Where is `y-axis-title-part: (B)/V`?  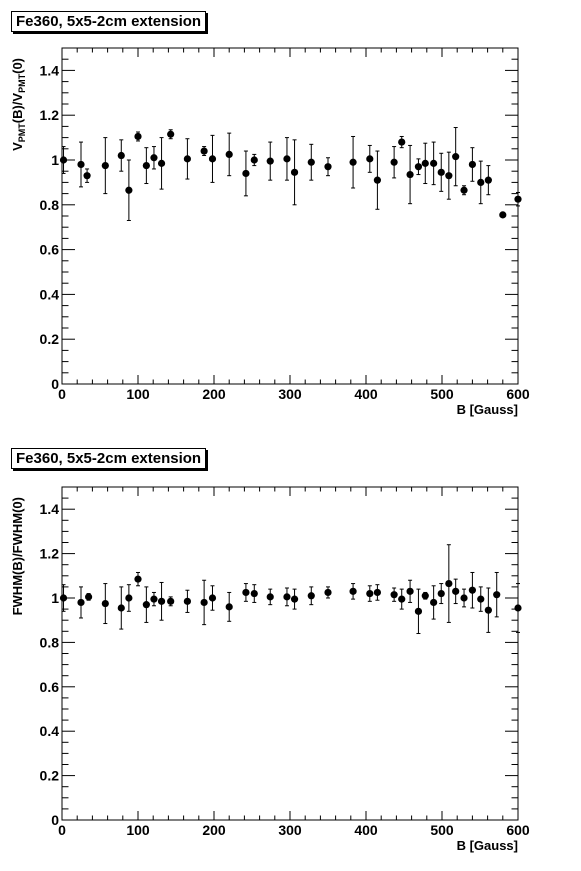 y-axis-title-part: (B)/V is located at coordinates (17, 108).